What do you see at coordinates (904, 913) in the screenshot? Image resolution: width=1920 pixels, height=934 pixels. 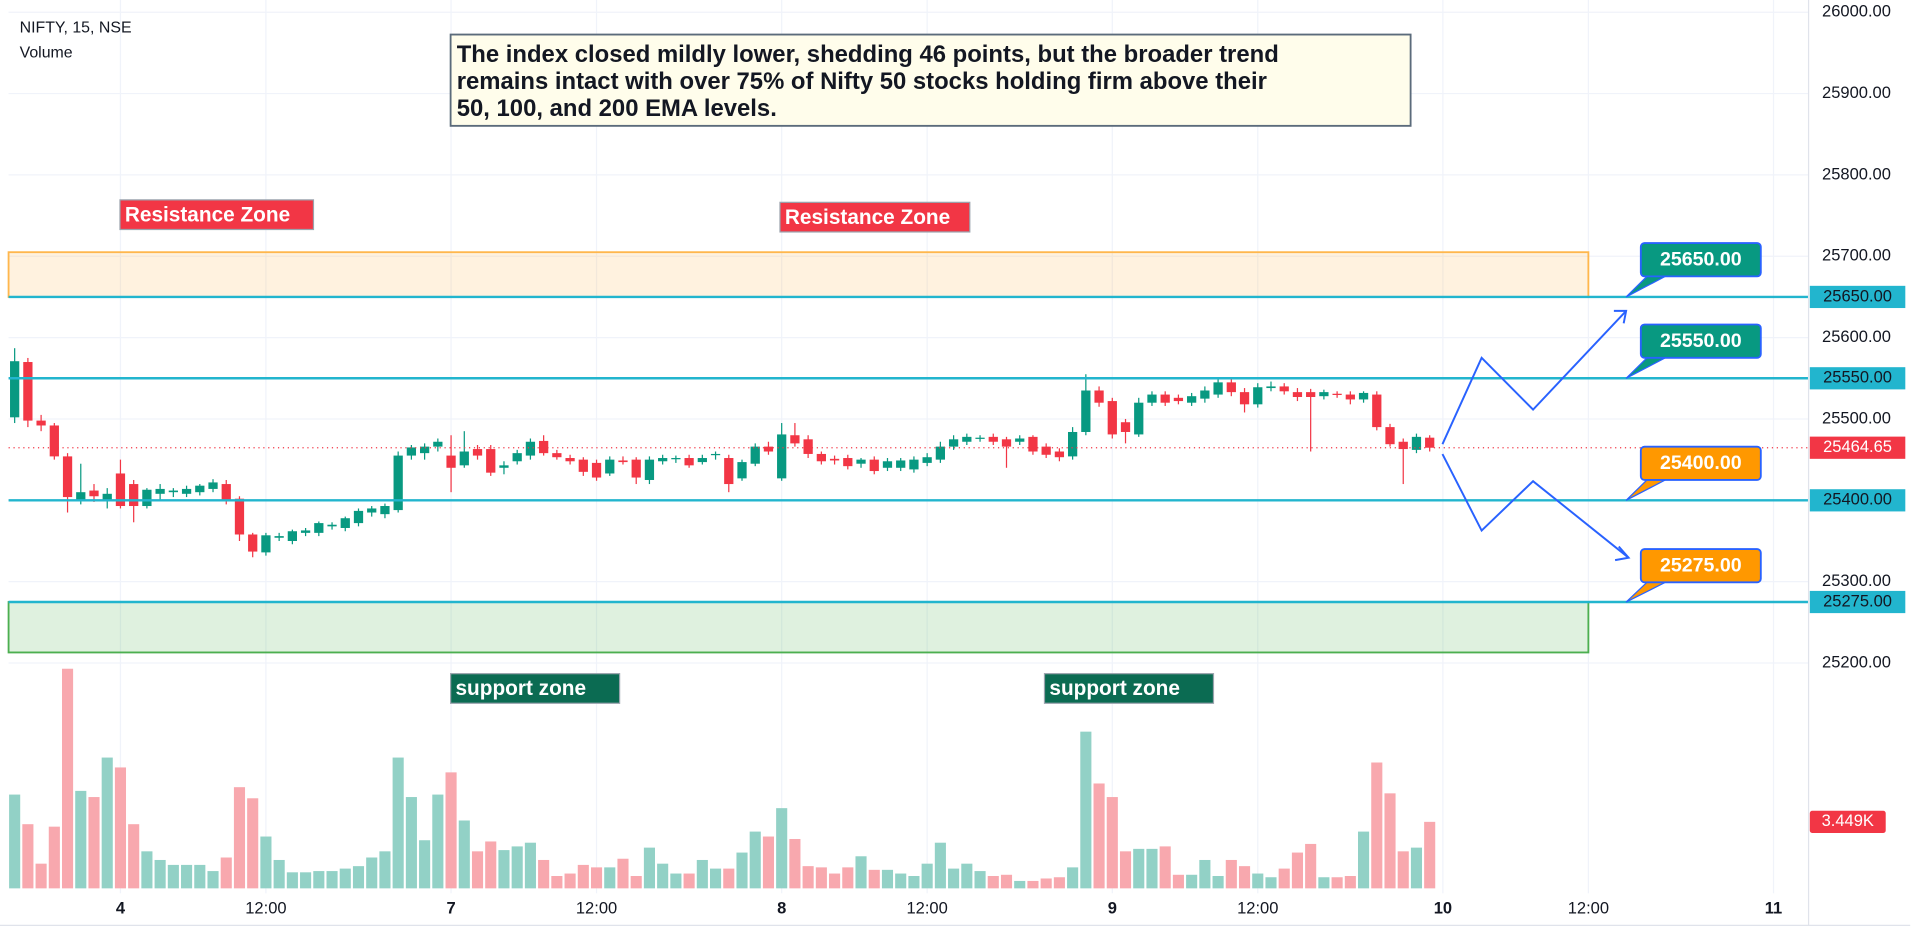 I see `time-axis-bg` at bounding box center [904, 913].